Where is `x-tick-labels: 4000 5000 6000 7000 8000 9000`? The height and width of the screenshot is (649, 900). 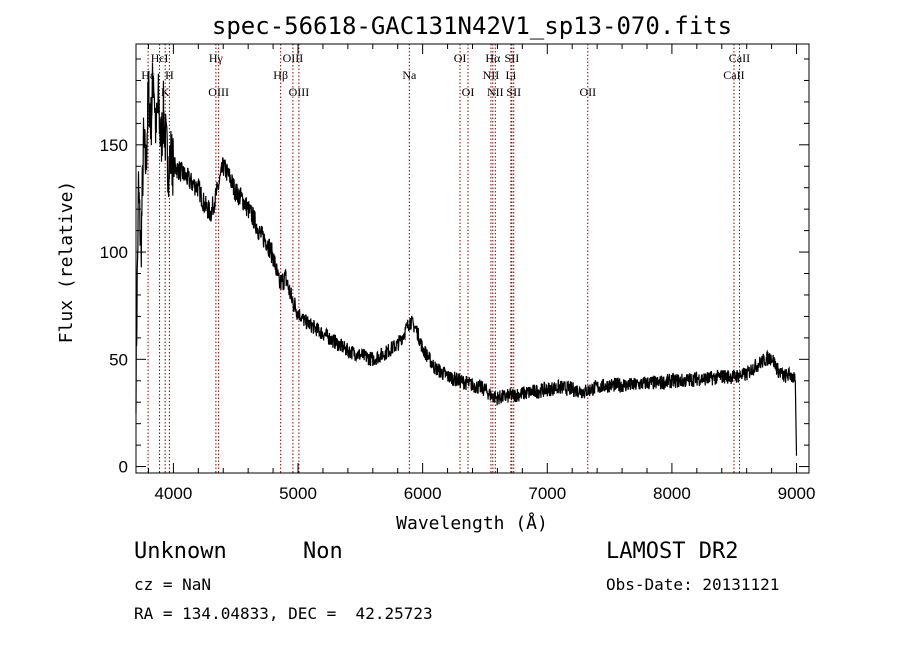
x-tick-labels: 4000 5000 6000 7000 8000 9000 is located at coordinates (484, 493).